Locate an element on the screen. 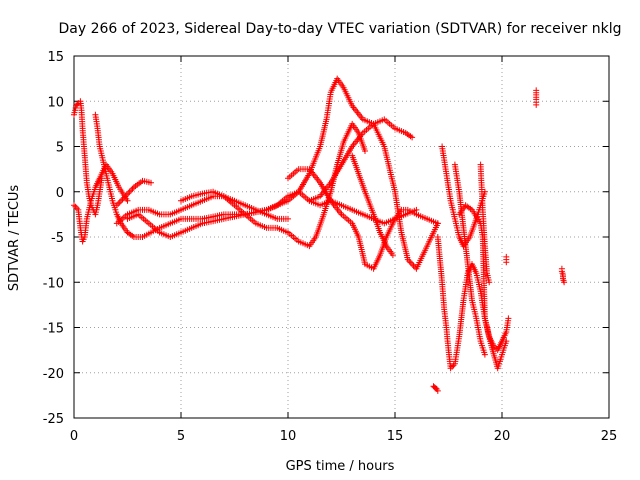 This screenshot has height=480, width=640. y-tick-label: -15 is located at coordinates (53, 329).